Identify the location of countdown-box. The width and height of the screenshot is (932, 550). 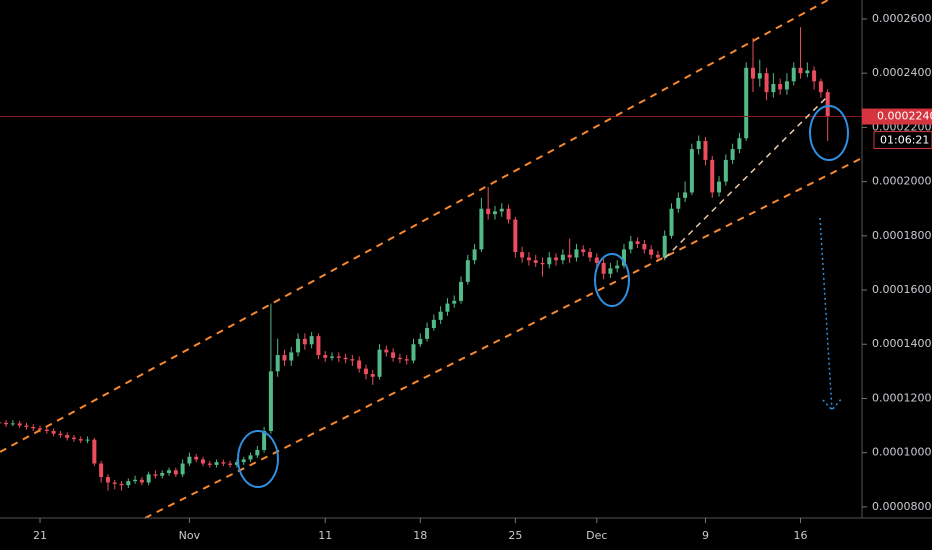
(902, 140).